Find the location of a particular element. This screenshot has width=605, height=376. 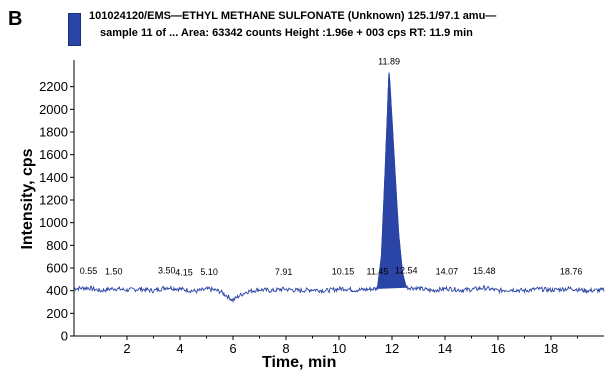

x-tick-label: 16 is located at coordinates (498, 348).